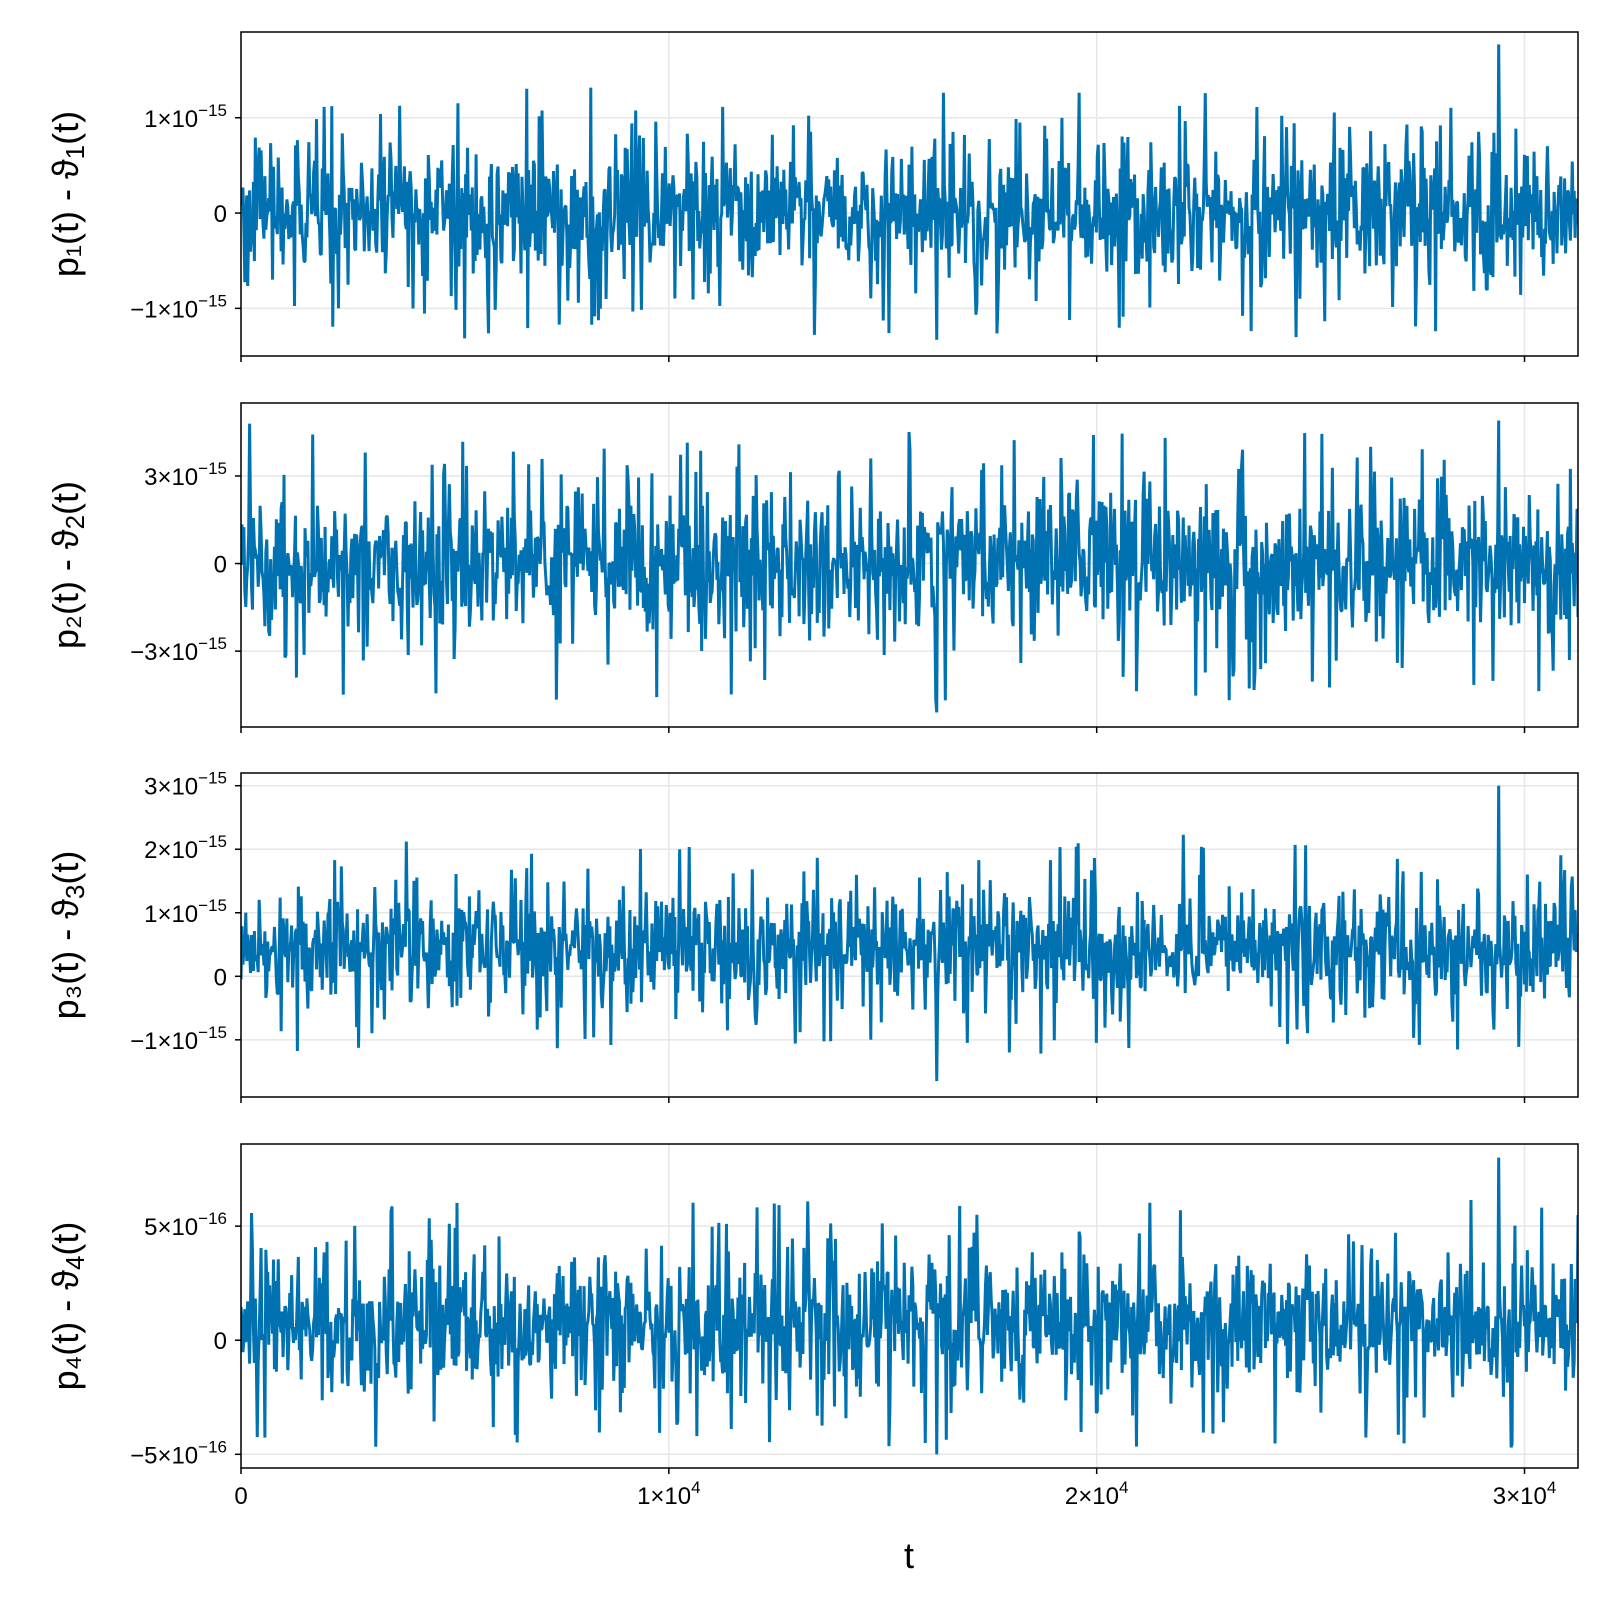 This screenshot has width=1600, height=1600. Describe the element at coordinates (67, 1306) in the screenshot. I see `y-axis-label-4: p₄(t) - ϑ4(t)` at that location.